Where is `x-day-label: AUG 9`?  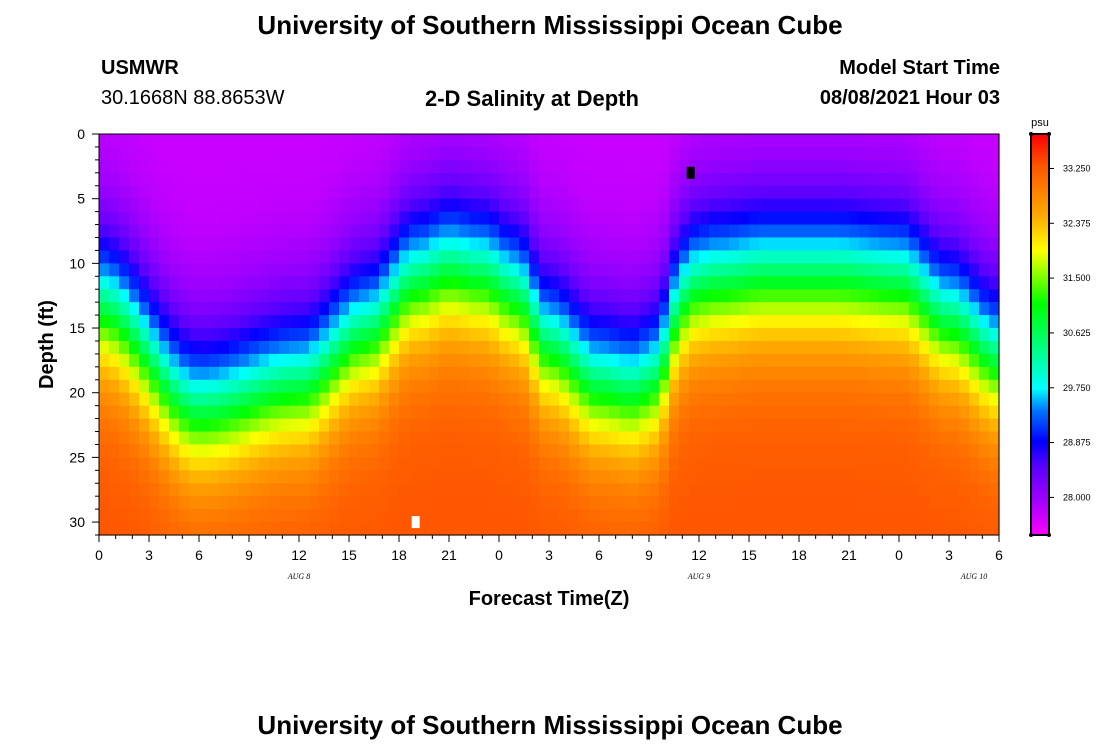
x-day-label: AUG 9 is located at coordinates (698, 576).